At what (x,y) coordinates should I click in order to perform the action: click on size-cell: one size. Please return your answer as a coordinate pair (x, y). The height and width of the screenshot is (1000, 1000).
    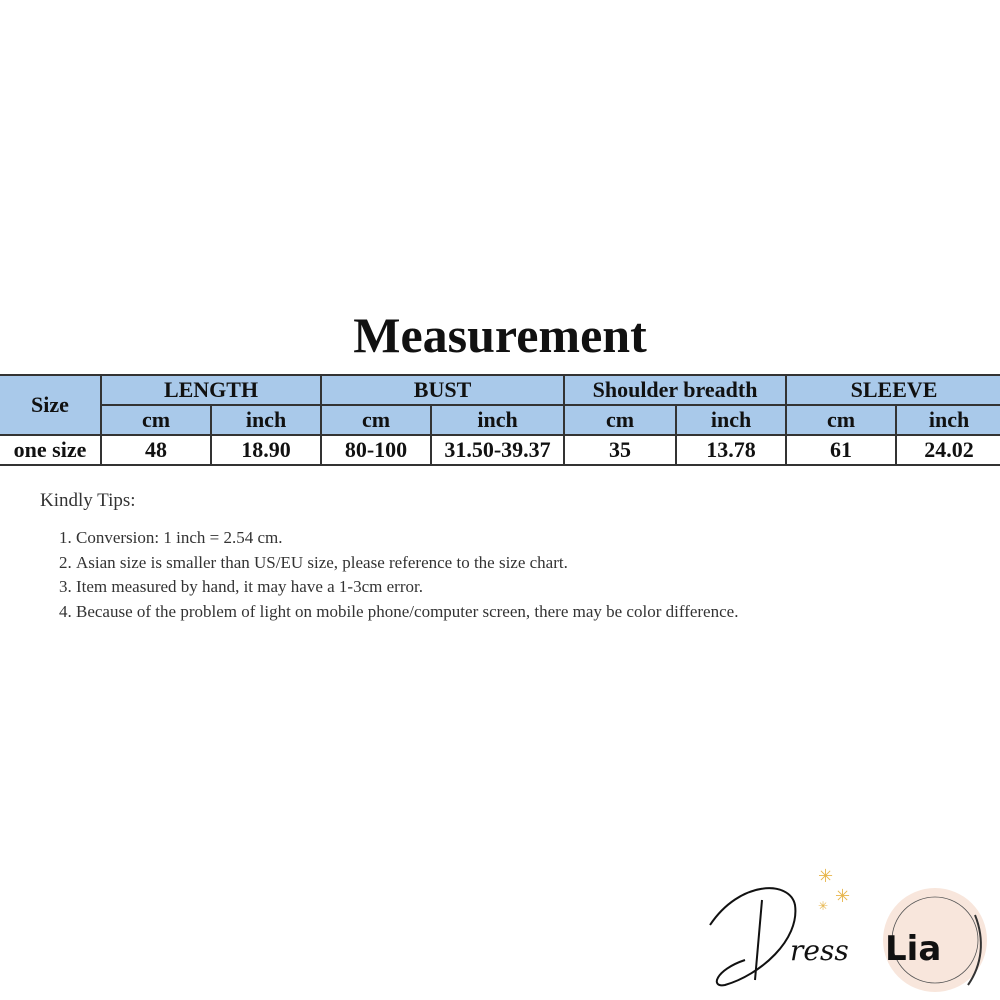
    Looking at the image, I should click on (51, 450).